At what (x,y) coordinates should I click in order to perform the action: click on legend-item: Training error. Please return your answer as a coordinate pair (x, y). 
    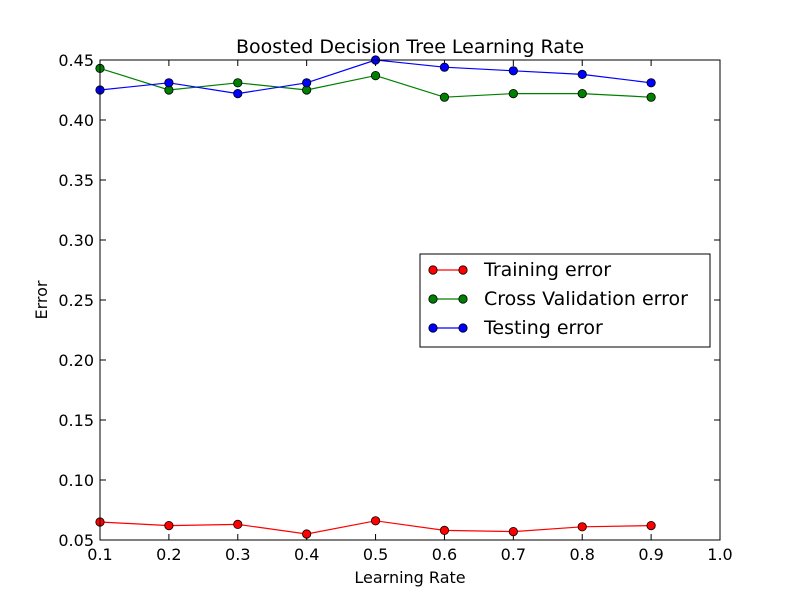
    Looking at the image, I should click on (519, 270).